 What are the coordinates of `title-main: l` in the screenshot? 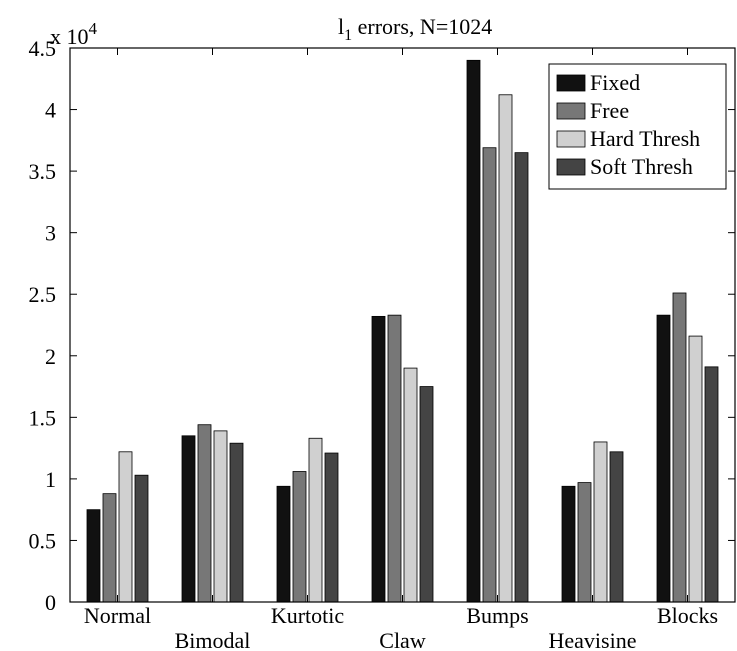 It's located at (341, 26).